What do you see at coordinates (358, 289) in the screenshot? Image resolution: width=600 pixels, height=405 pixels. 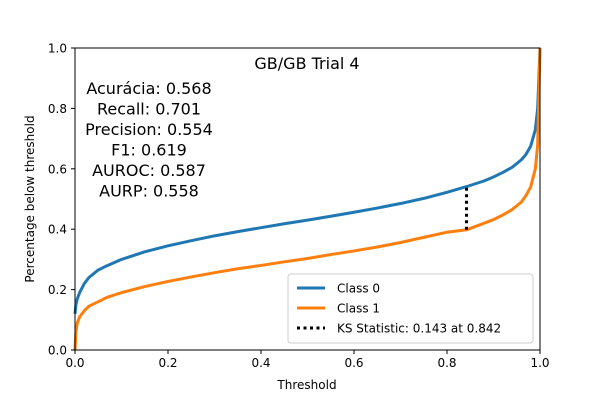 I see `legend-label-class-0: Class 0` at bounding box center [358, 289].